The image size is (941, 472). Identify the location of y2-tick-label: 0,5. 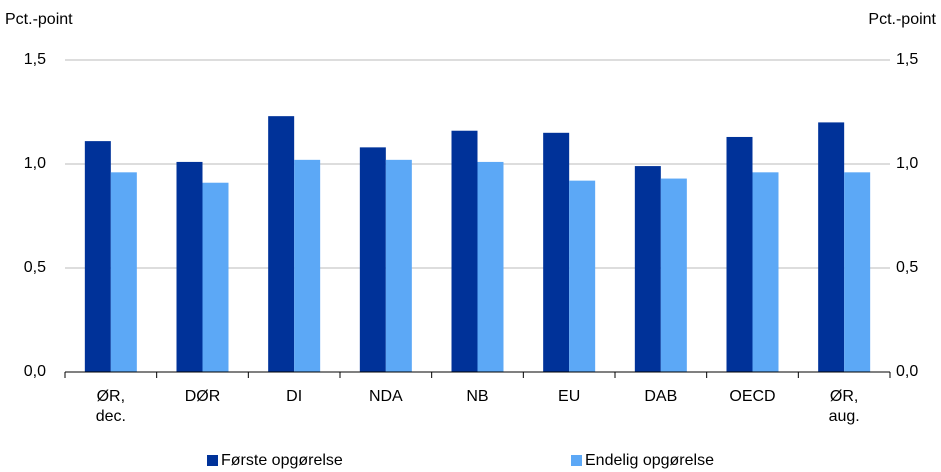
(907, 267).